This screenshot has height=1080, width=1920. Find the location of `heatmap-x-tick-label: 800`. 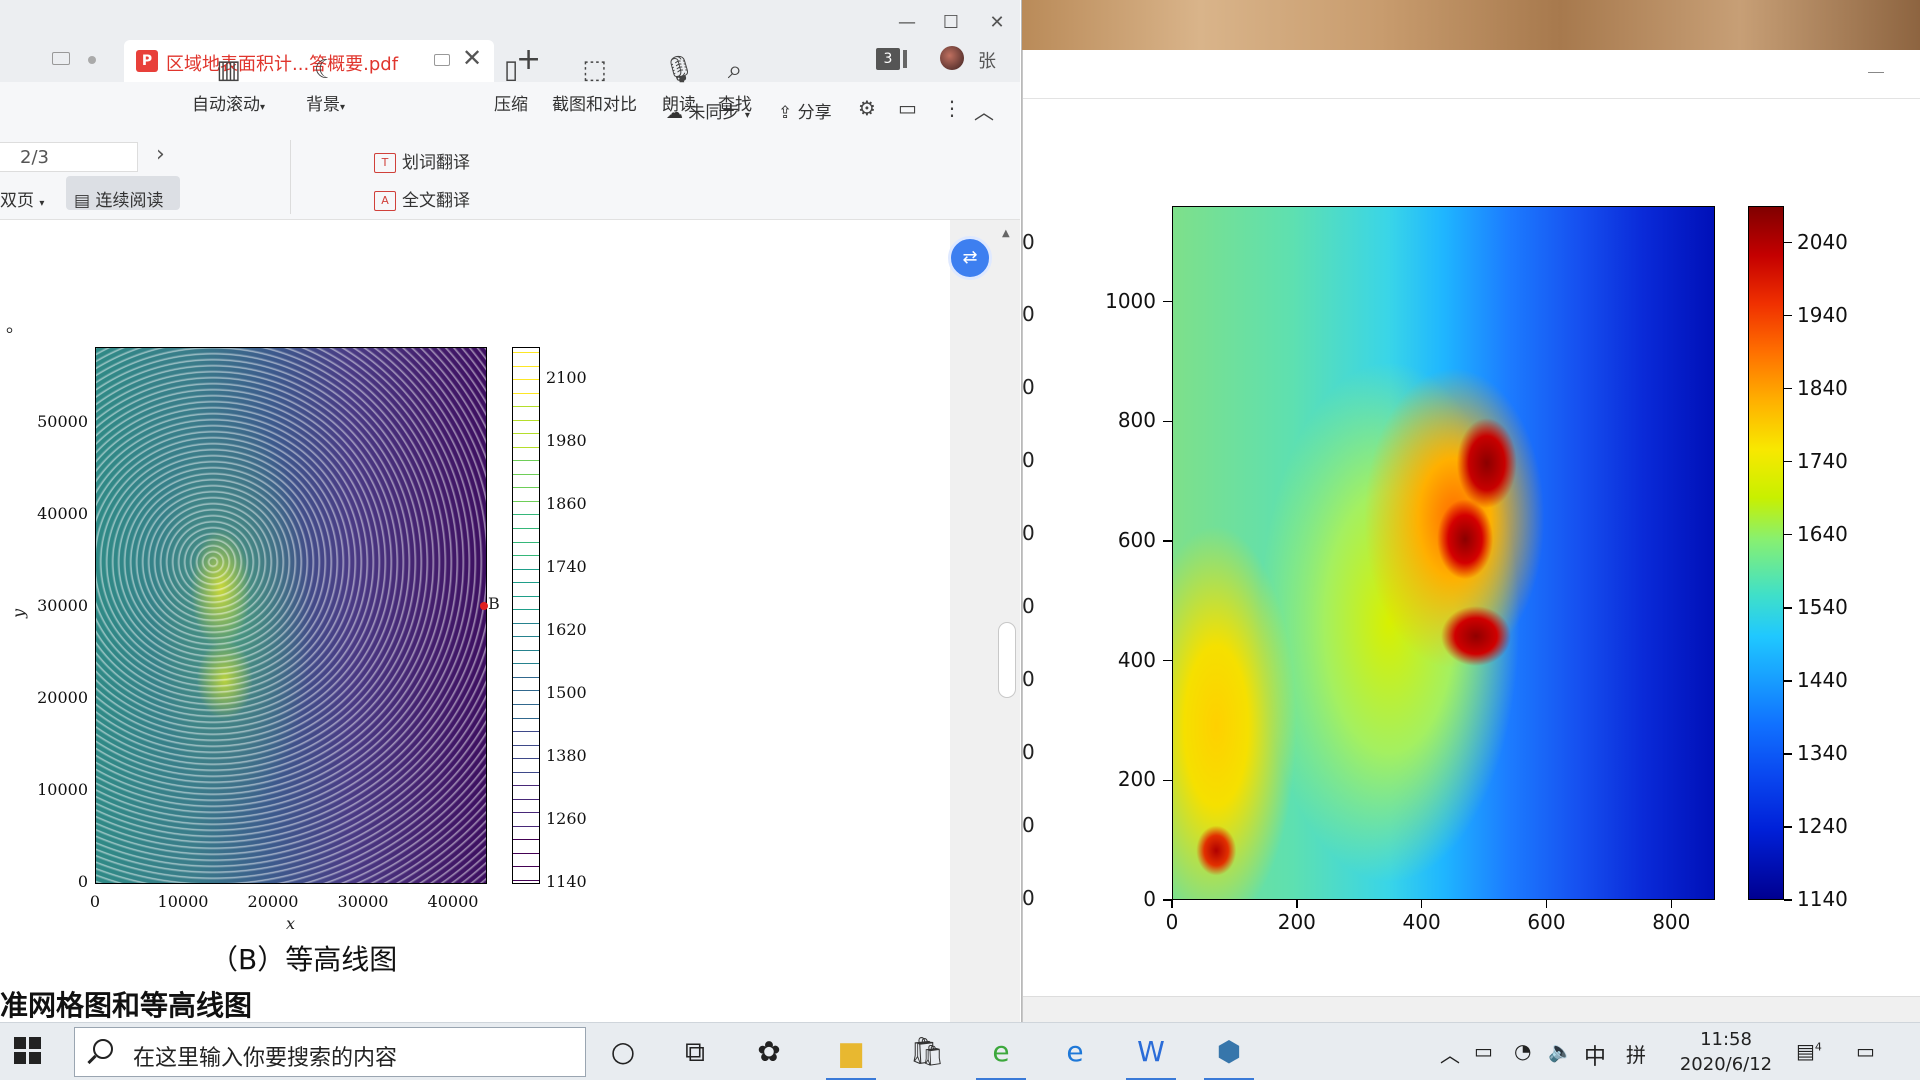

heatmap-x-tick-label: 800 is located at coordinates (1671, 922).